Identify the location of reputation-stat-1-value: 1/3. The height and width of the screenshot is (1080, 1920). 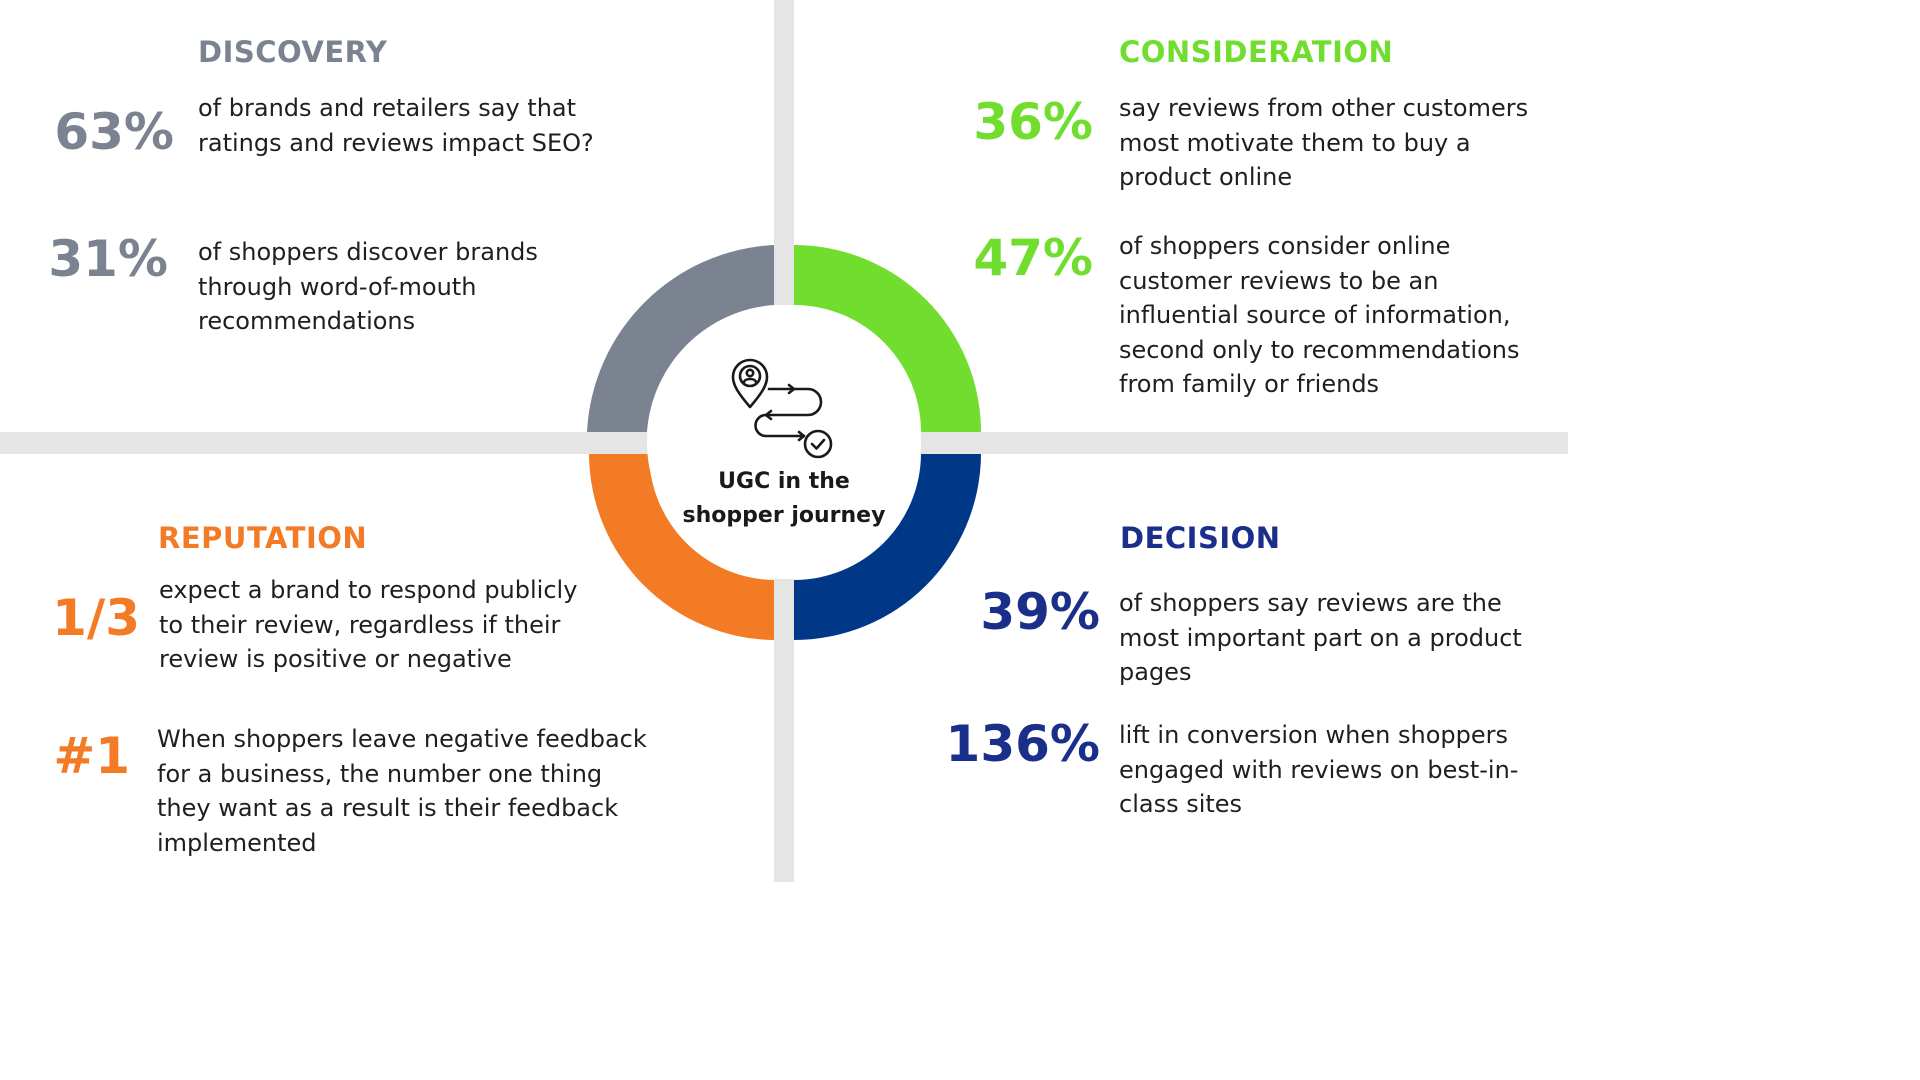
(96, 618).